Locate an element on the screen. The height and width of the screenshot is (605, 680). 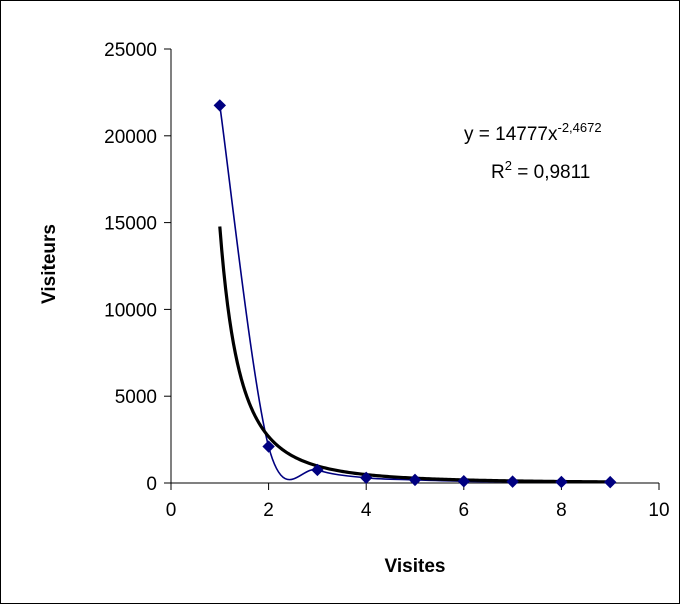
trendline-r-squared: R2 = 0,9811 is located at coordinates (540, 170).